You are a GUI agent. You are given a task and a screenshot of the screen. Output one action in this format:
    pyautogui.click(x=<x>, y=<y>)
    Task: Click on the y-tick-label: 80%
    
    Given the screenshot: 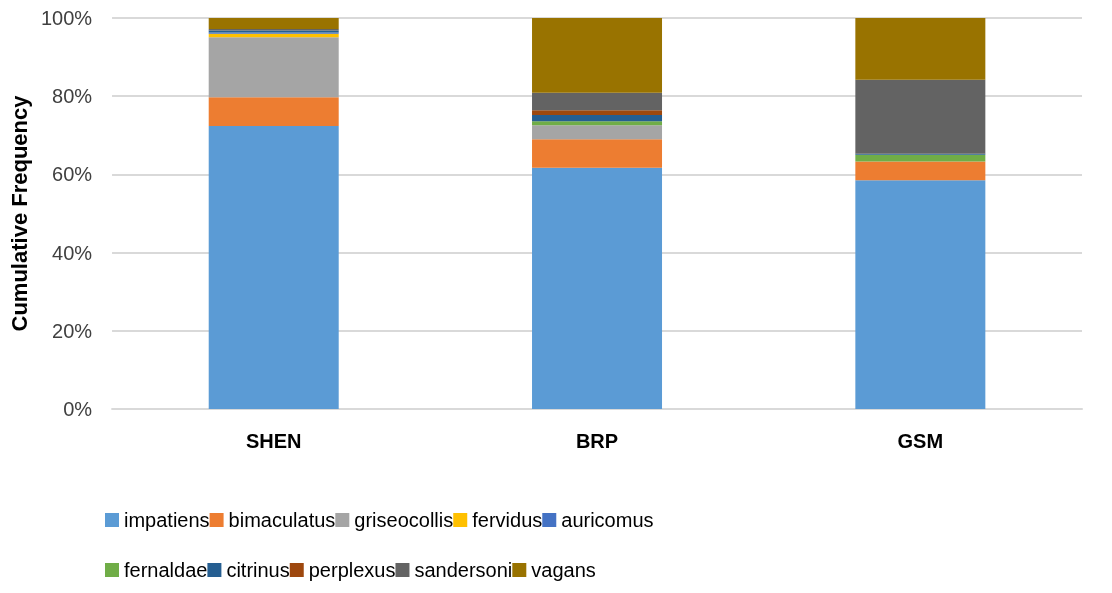 What is the action you would take?
    pyautogui.click(x=72, y=96)
    